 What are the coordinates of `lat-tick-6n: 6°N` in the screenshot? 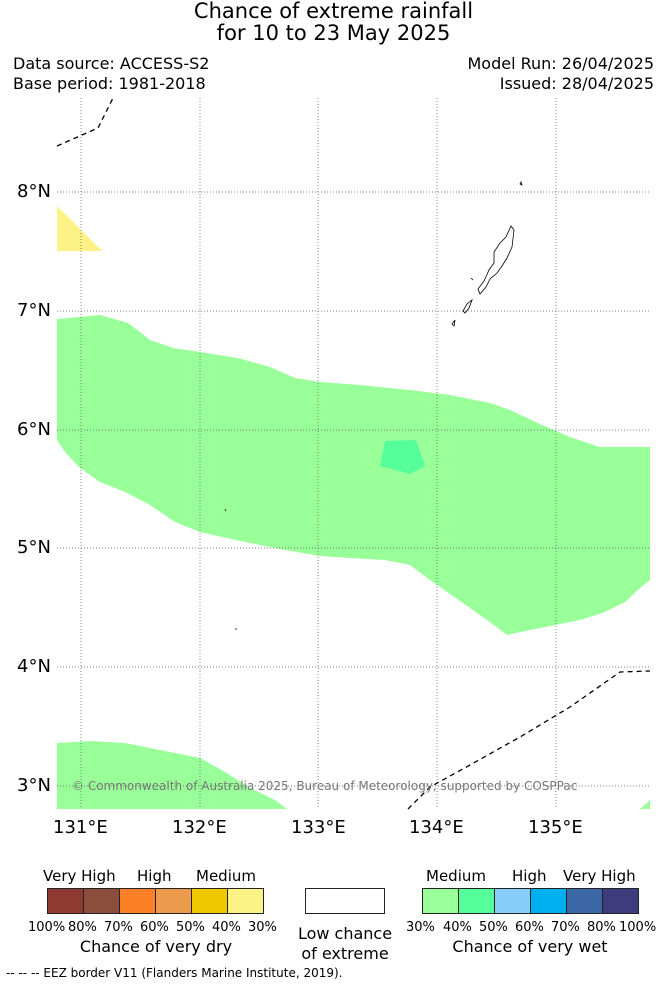 It's located at (34, 429).